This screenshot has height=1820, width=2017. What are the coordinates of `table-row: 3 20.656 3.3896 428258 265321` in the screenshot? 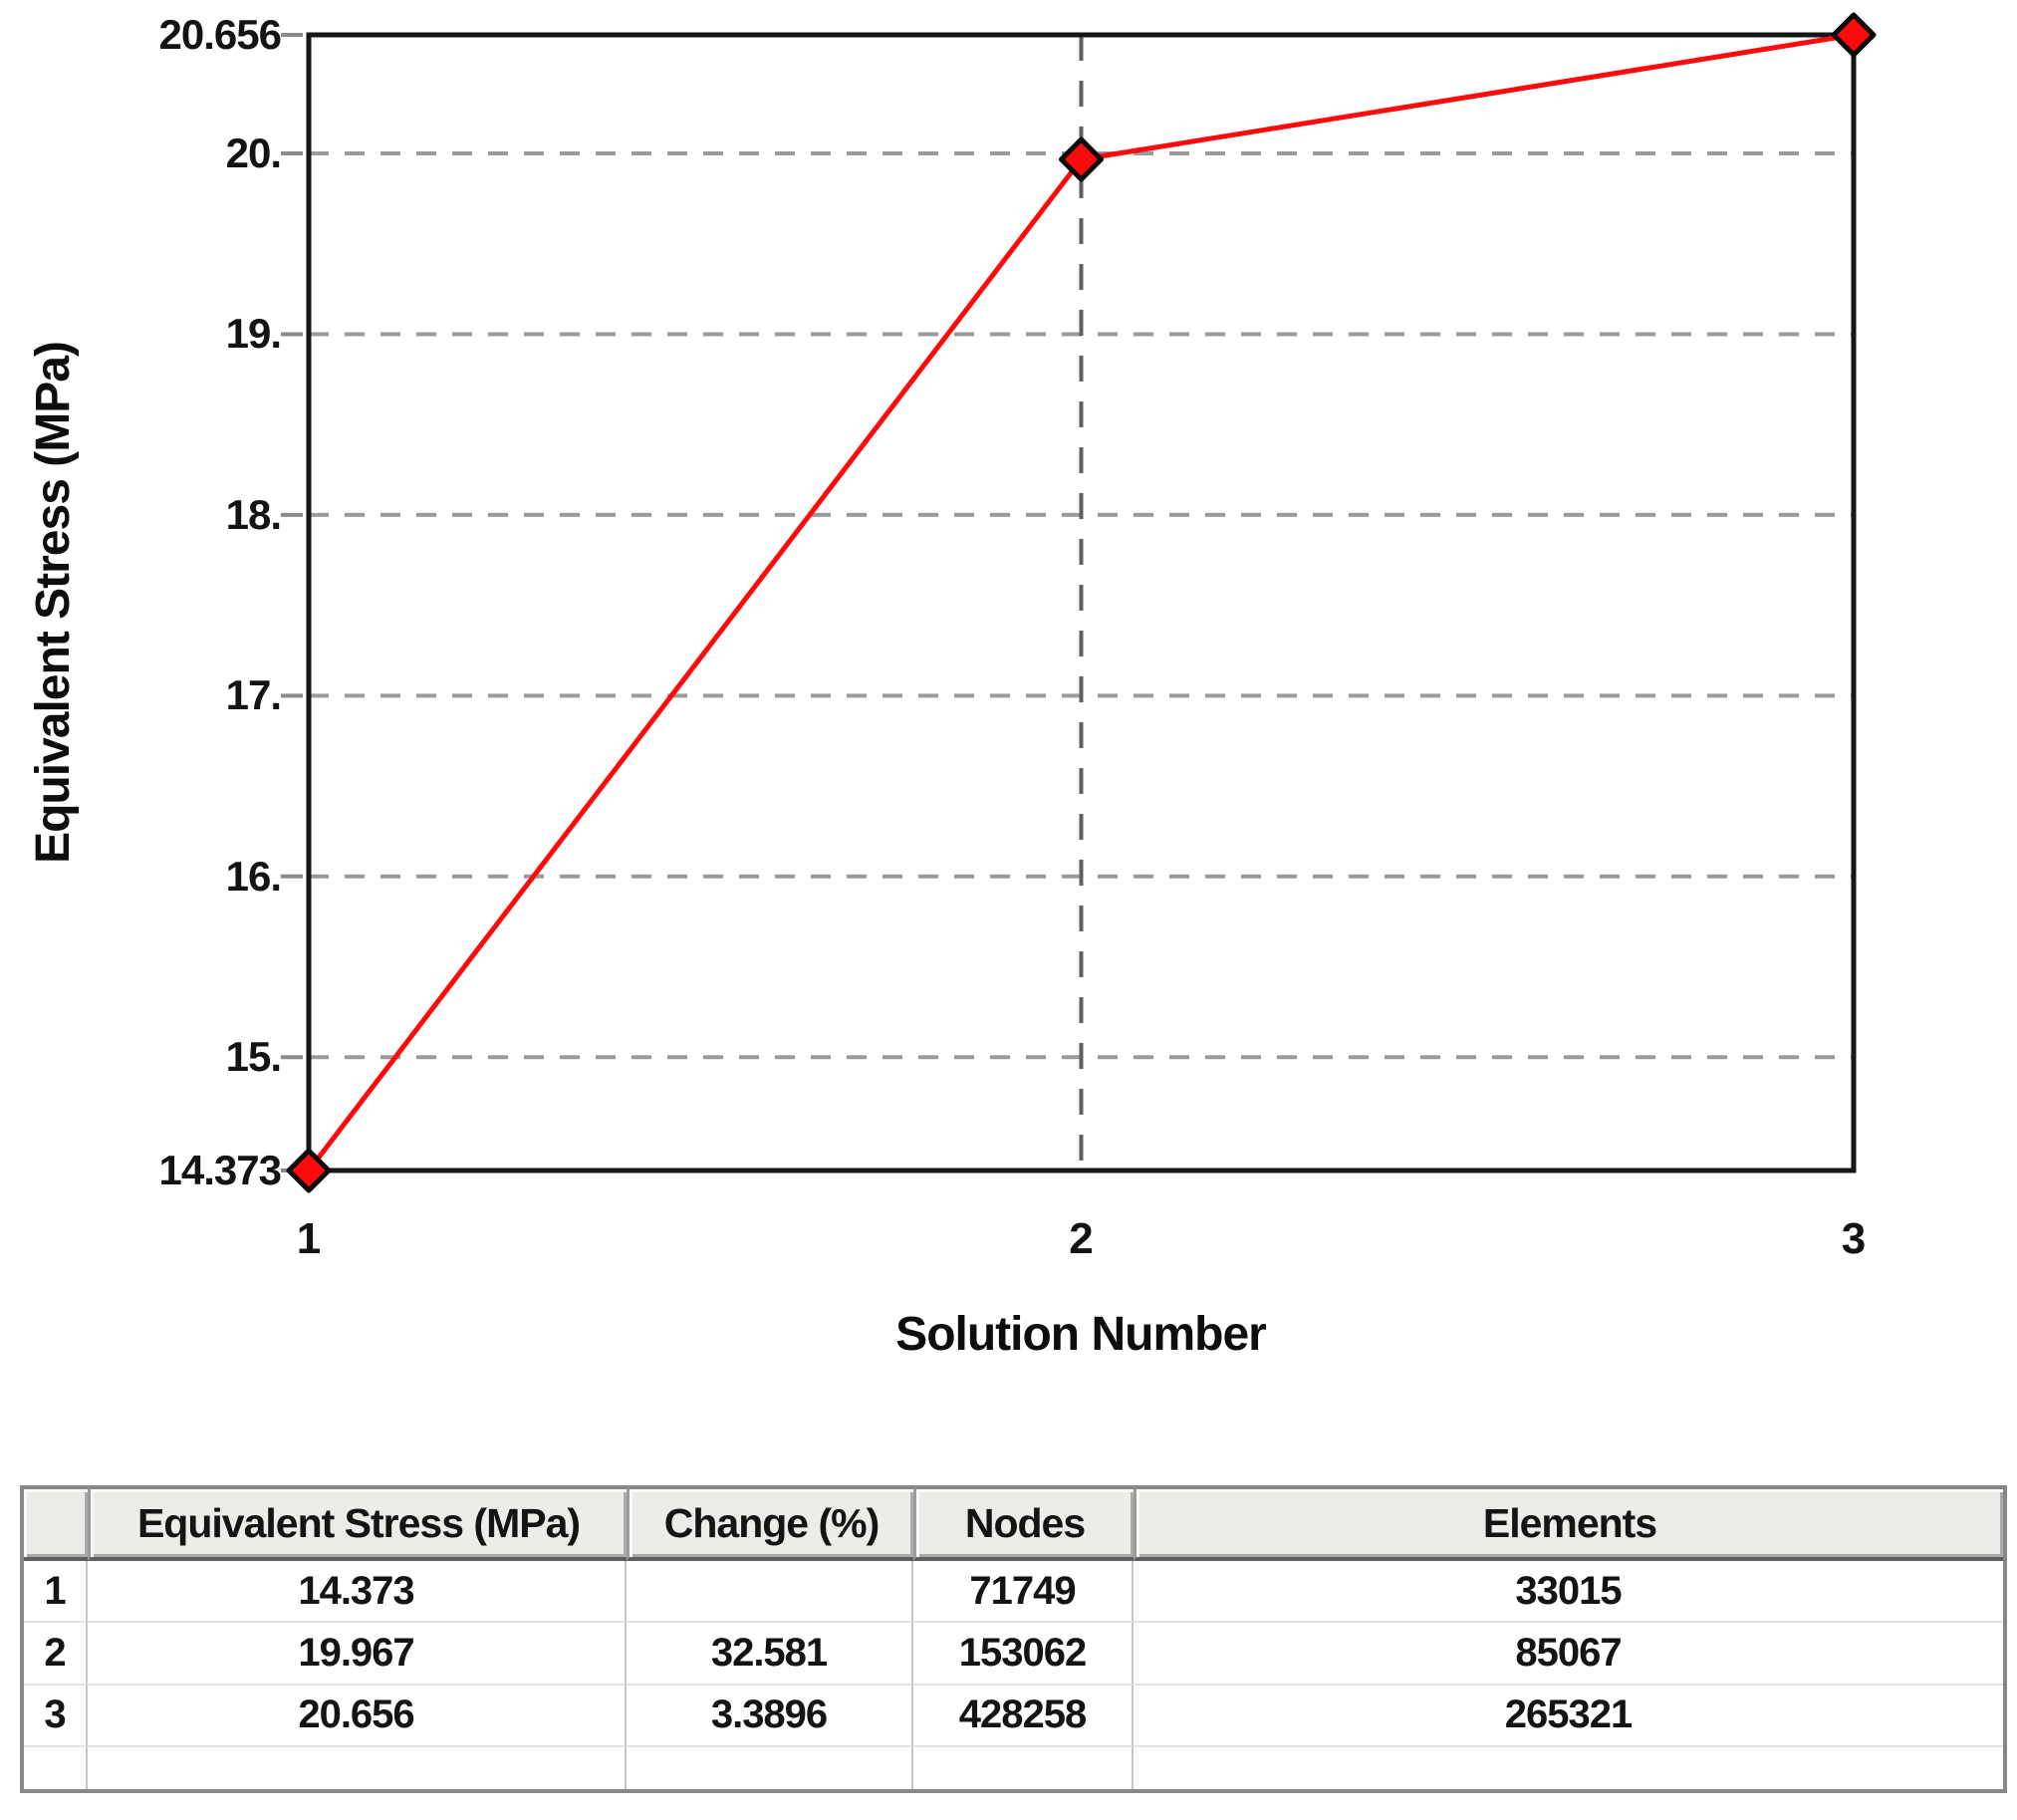 It's located at (1014, 1716).